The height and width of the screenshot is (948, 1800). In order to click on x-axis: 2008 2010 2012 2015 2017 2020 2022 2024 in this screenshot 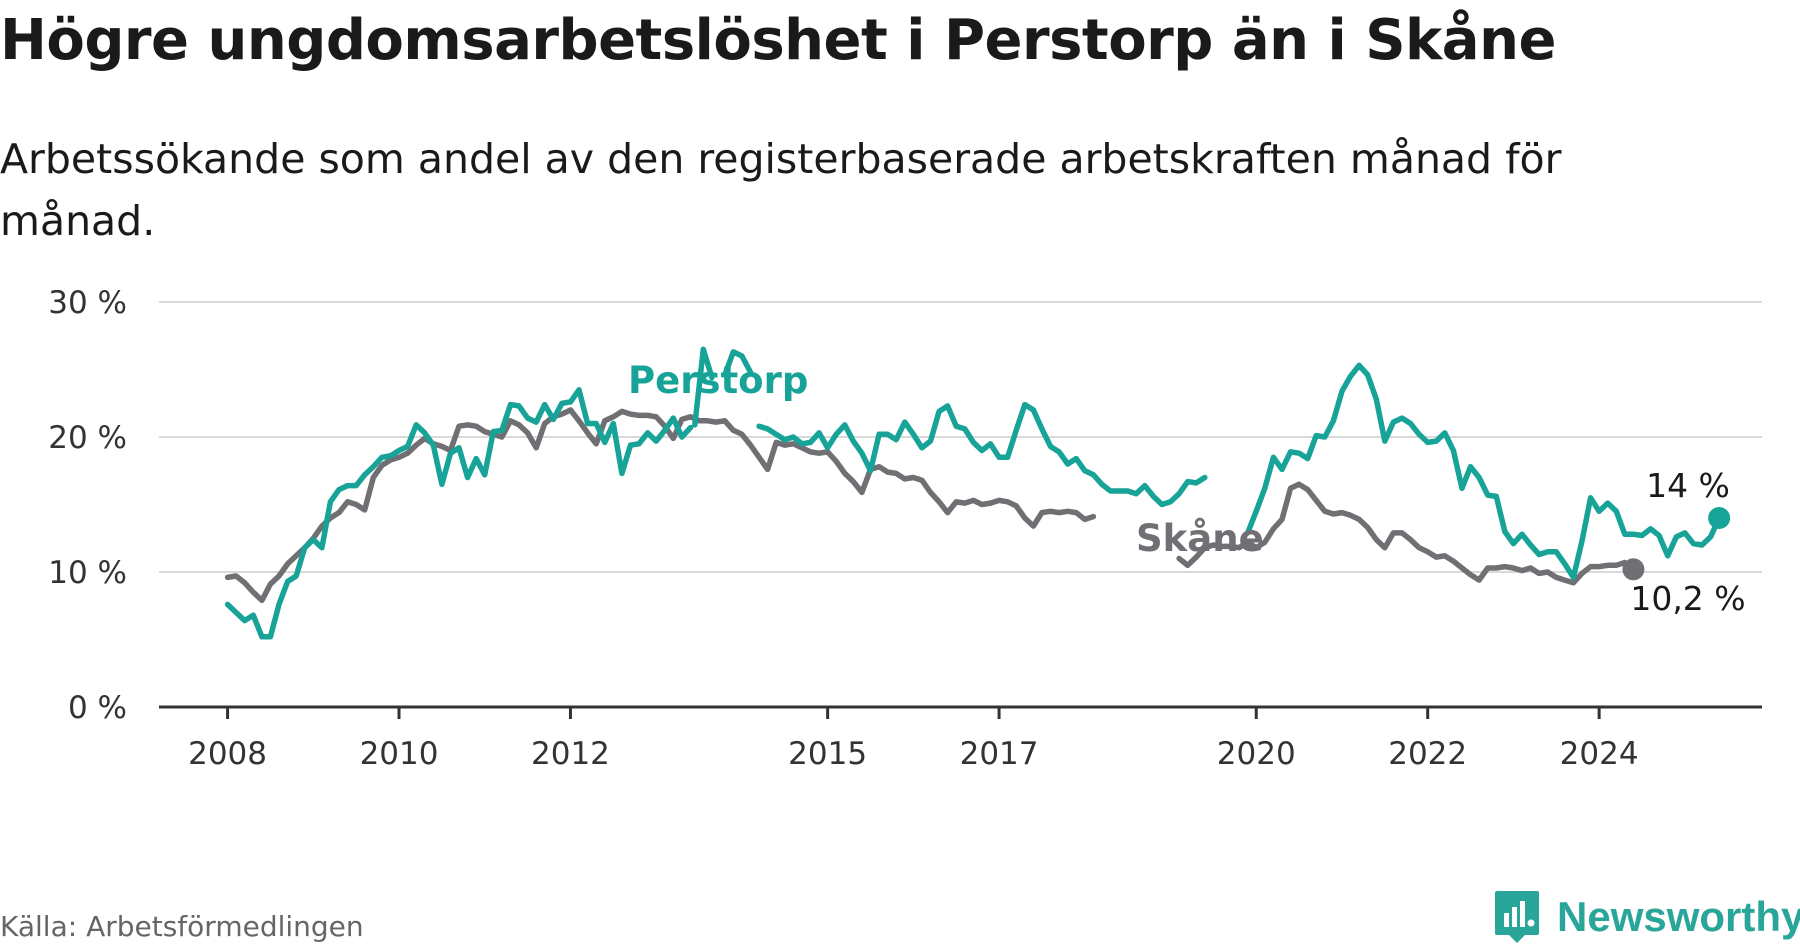, I will do `click(960, 738)`.